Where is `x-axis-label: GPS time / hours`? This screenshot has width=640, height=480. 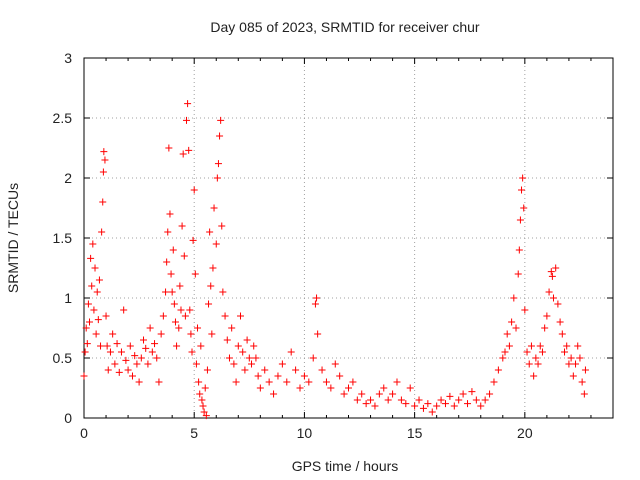 x-axis-label: GPS time / hours is located at coordinates (345, 466).